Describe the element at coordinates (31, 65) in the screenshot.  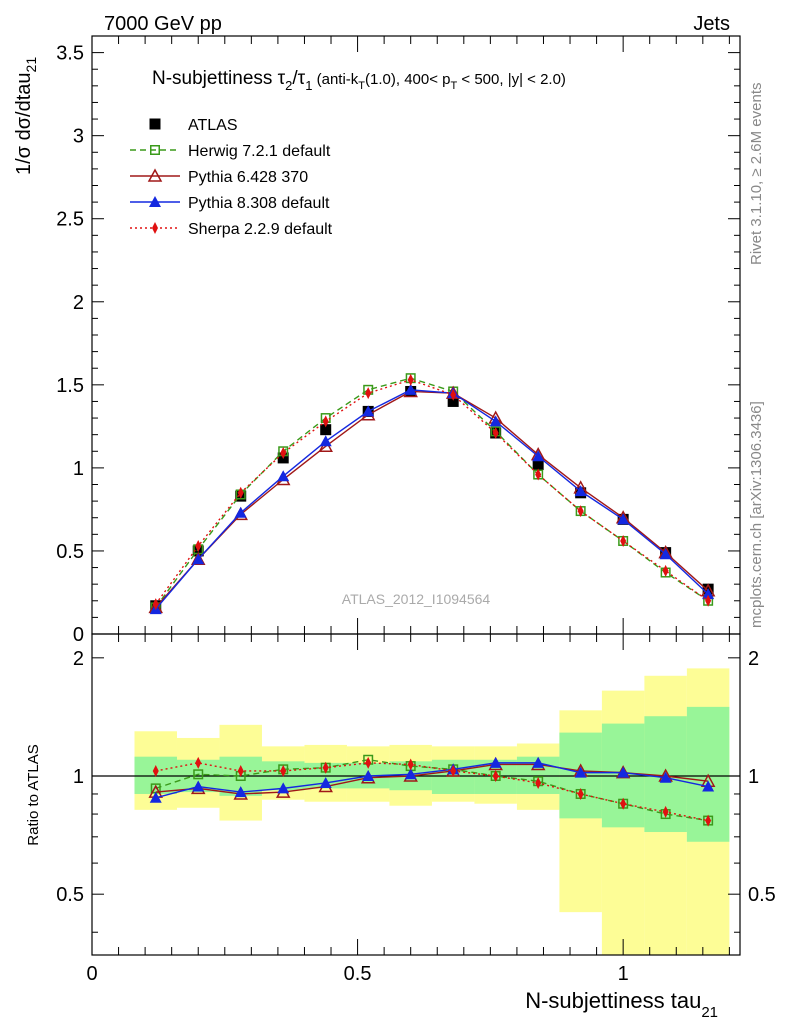
I see `y-axis-label-main-sub: 21` at that location.